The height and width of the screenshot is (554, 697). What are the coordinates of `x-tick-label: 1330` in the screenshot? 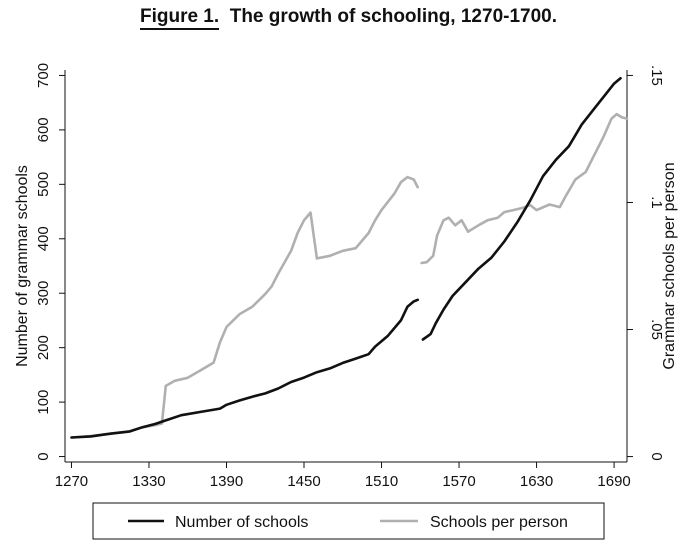 It's located at (148, 481).